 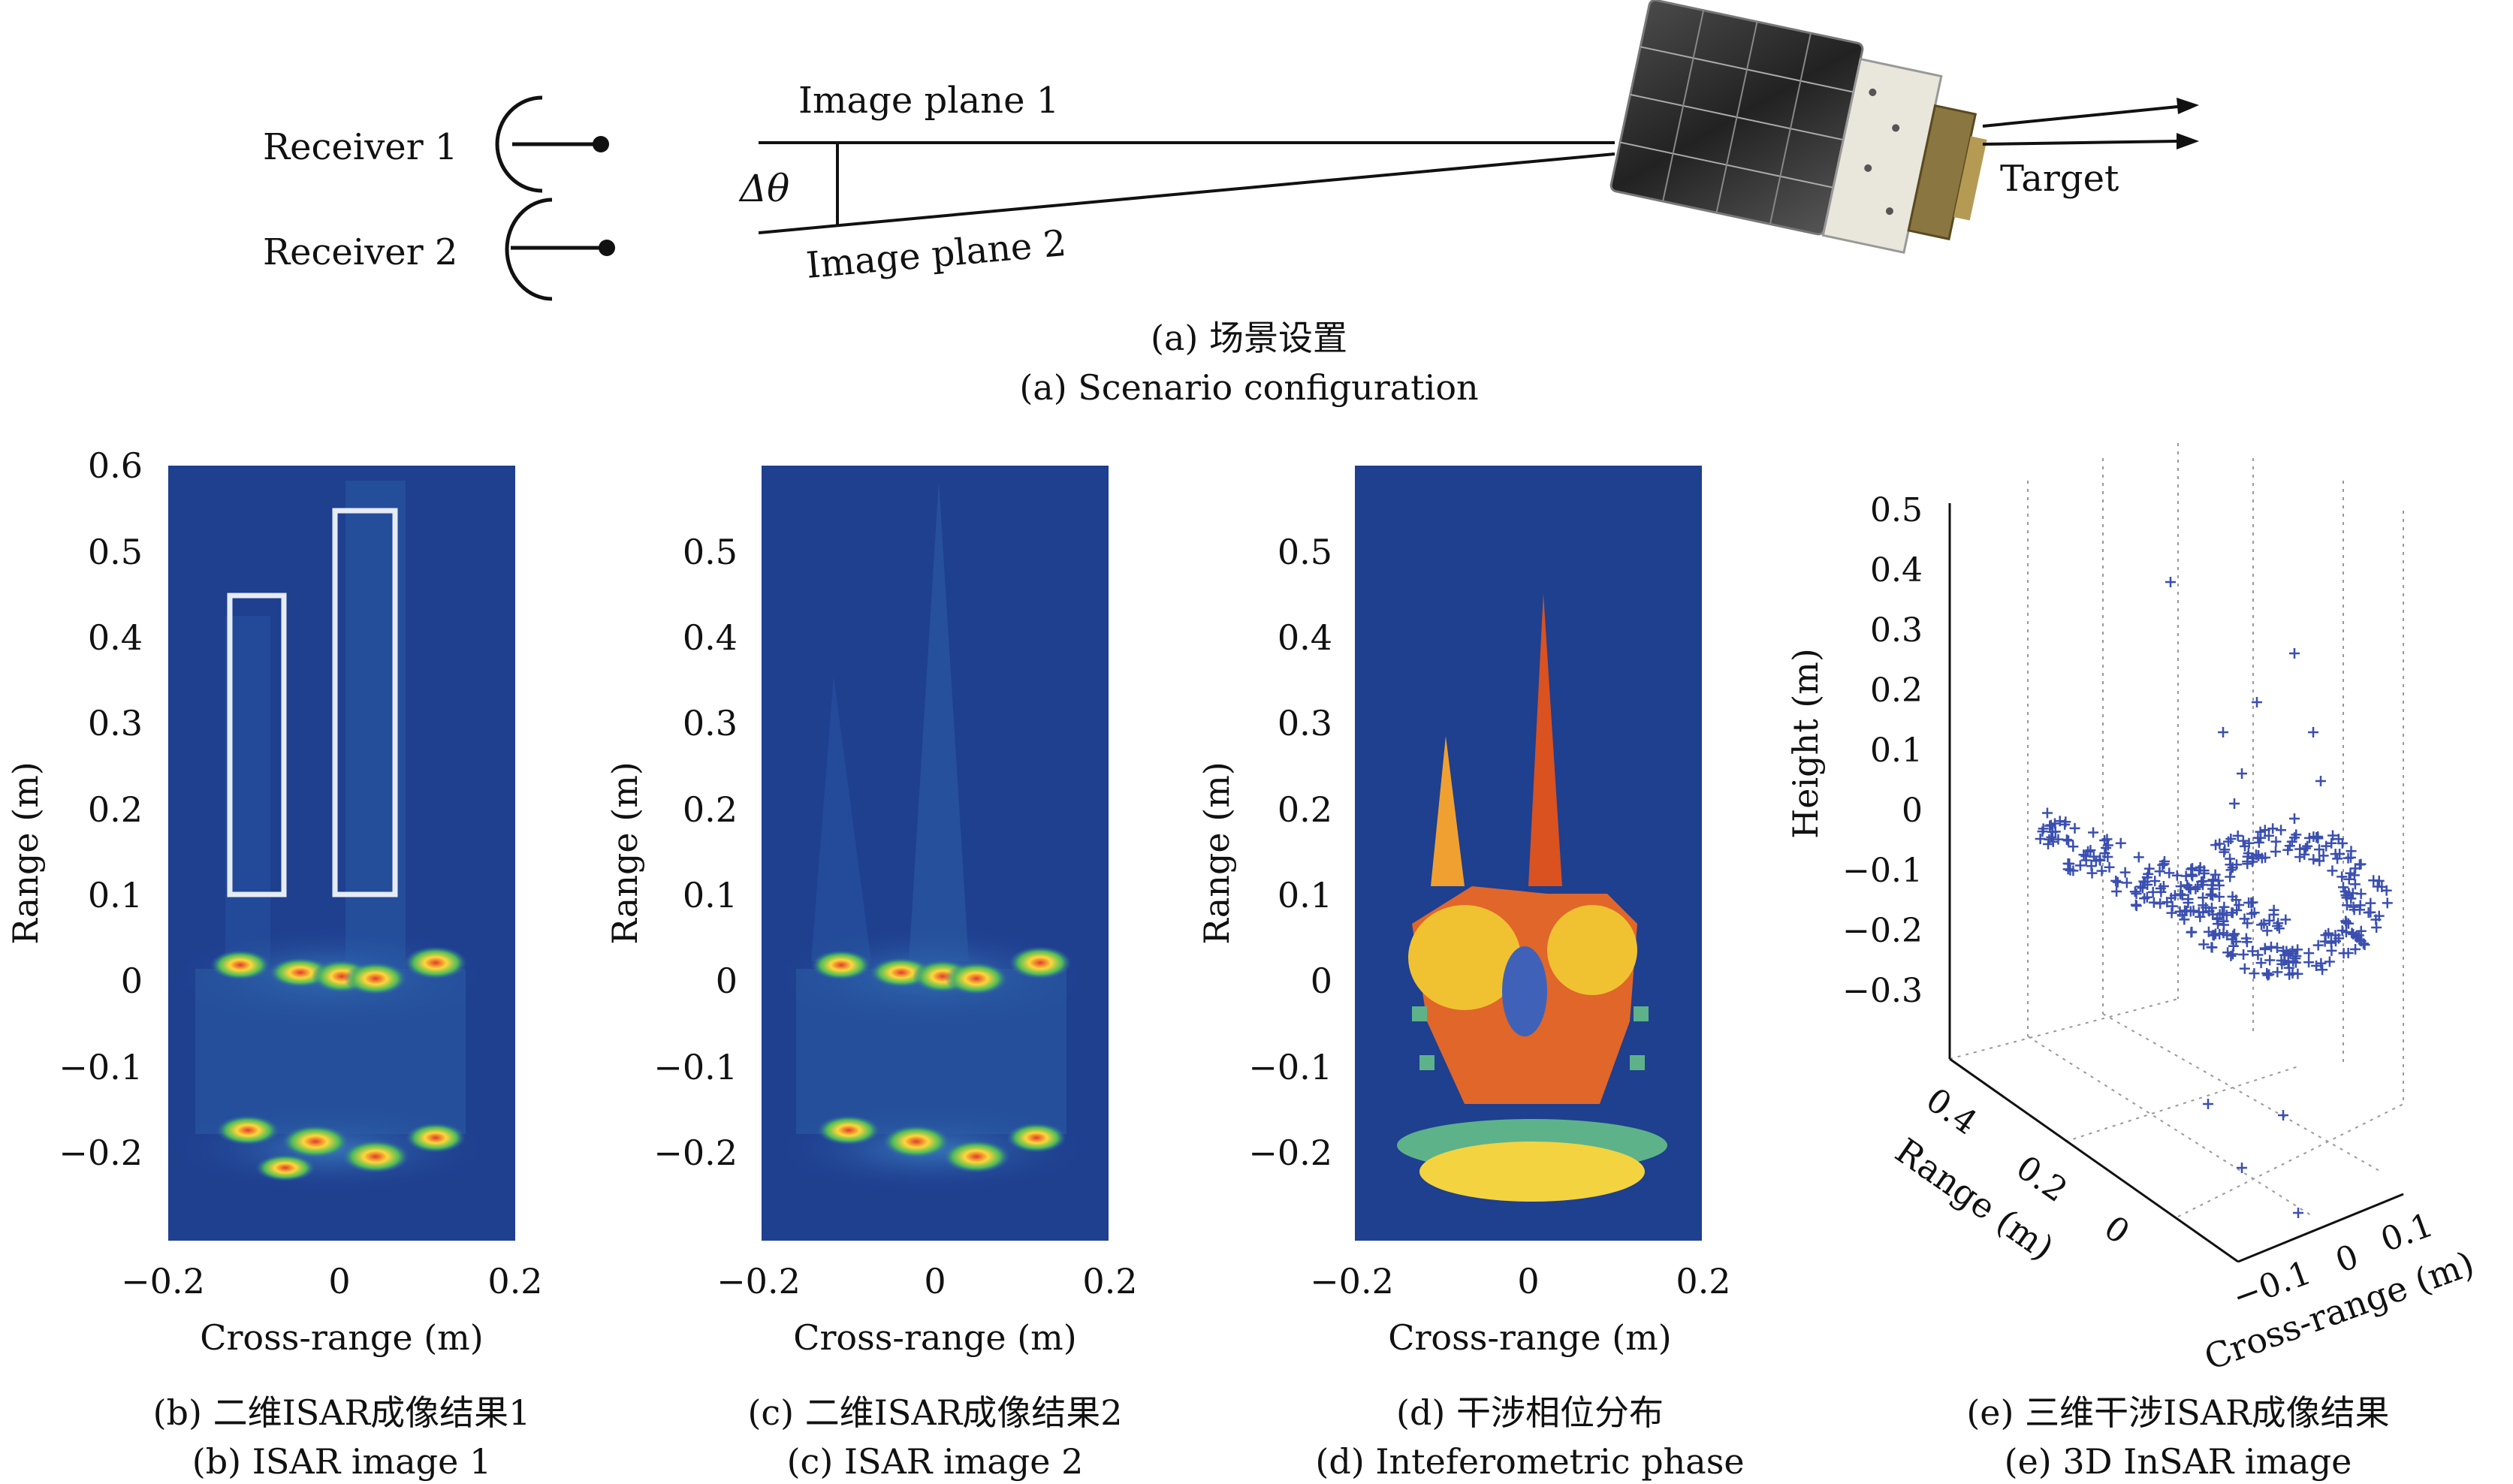 I want to click on image-plane2-line, so click(x=1187, y=193).